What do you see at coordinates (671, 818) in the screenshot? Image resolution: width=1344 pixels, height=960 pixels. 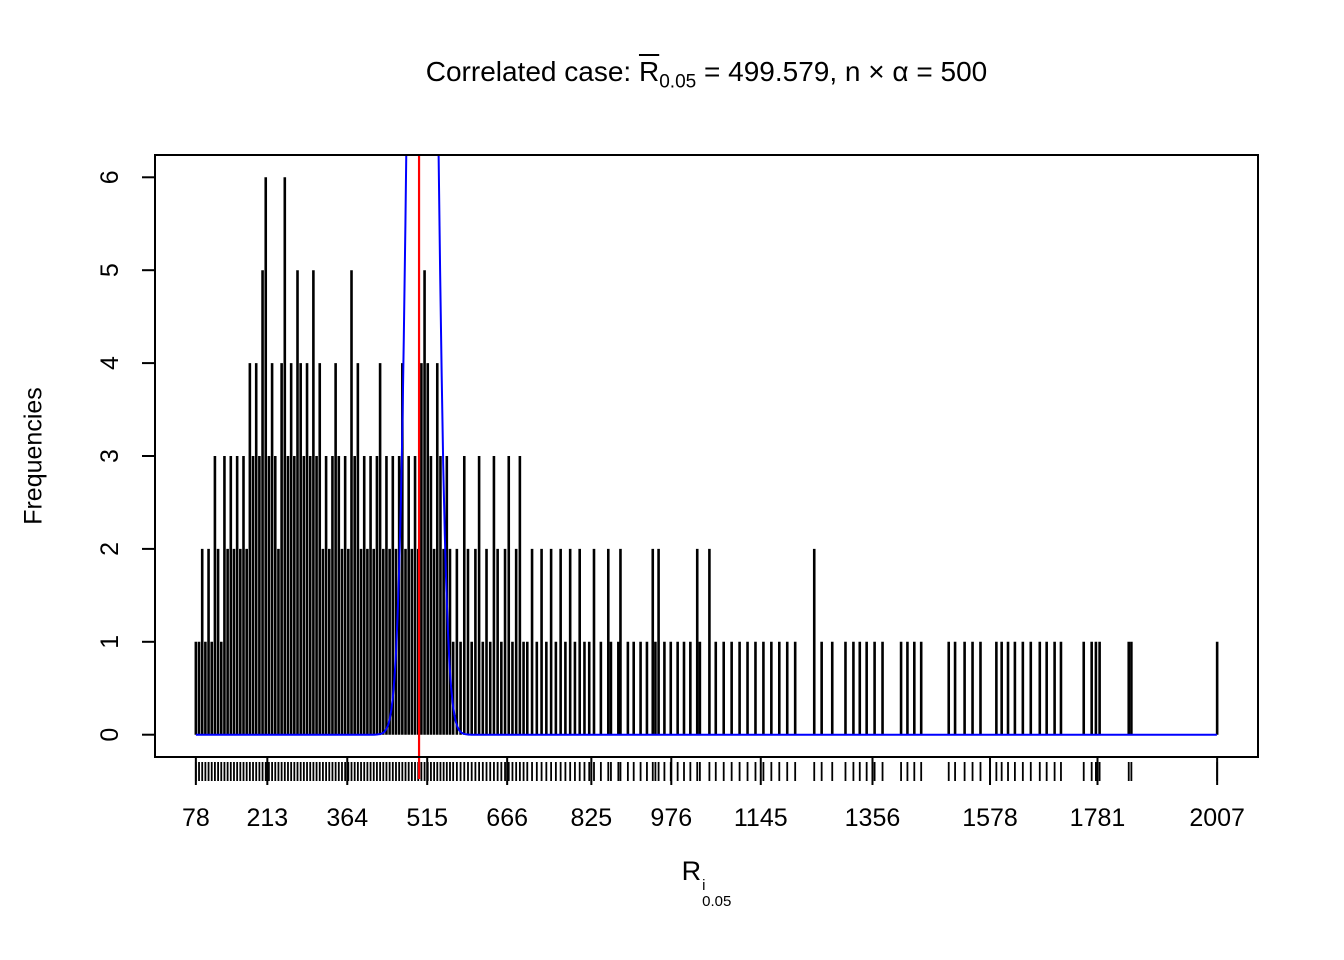 I see `svg-text: 976` at bounding box center [671, 818].